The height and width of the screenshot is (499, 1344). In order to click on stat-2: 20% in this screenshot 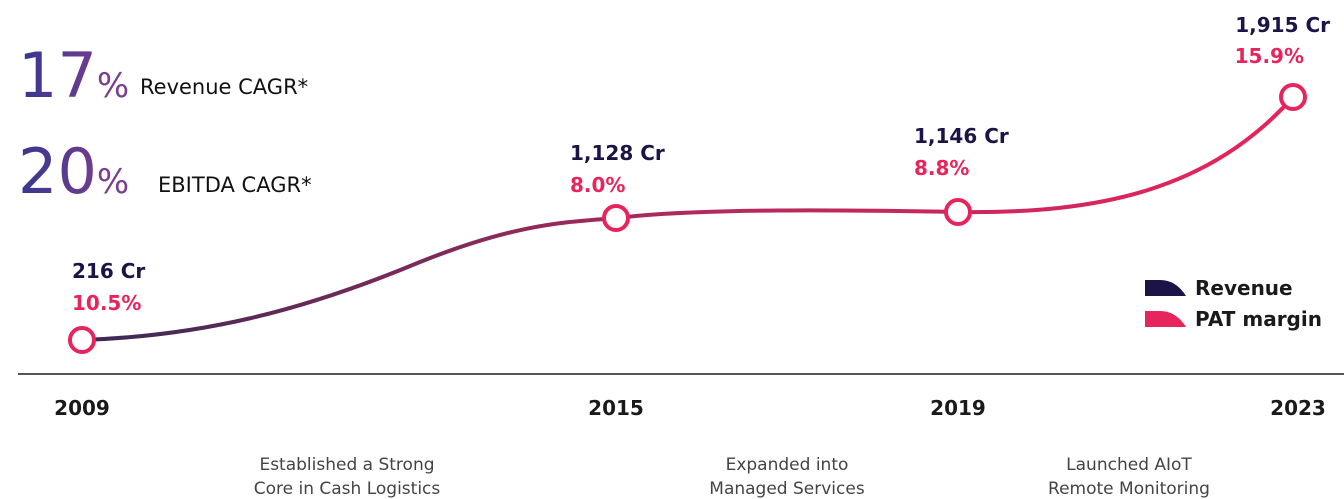, I will do `click(73, 171)`.